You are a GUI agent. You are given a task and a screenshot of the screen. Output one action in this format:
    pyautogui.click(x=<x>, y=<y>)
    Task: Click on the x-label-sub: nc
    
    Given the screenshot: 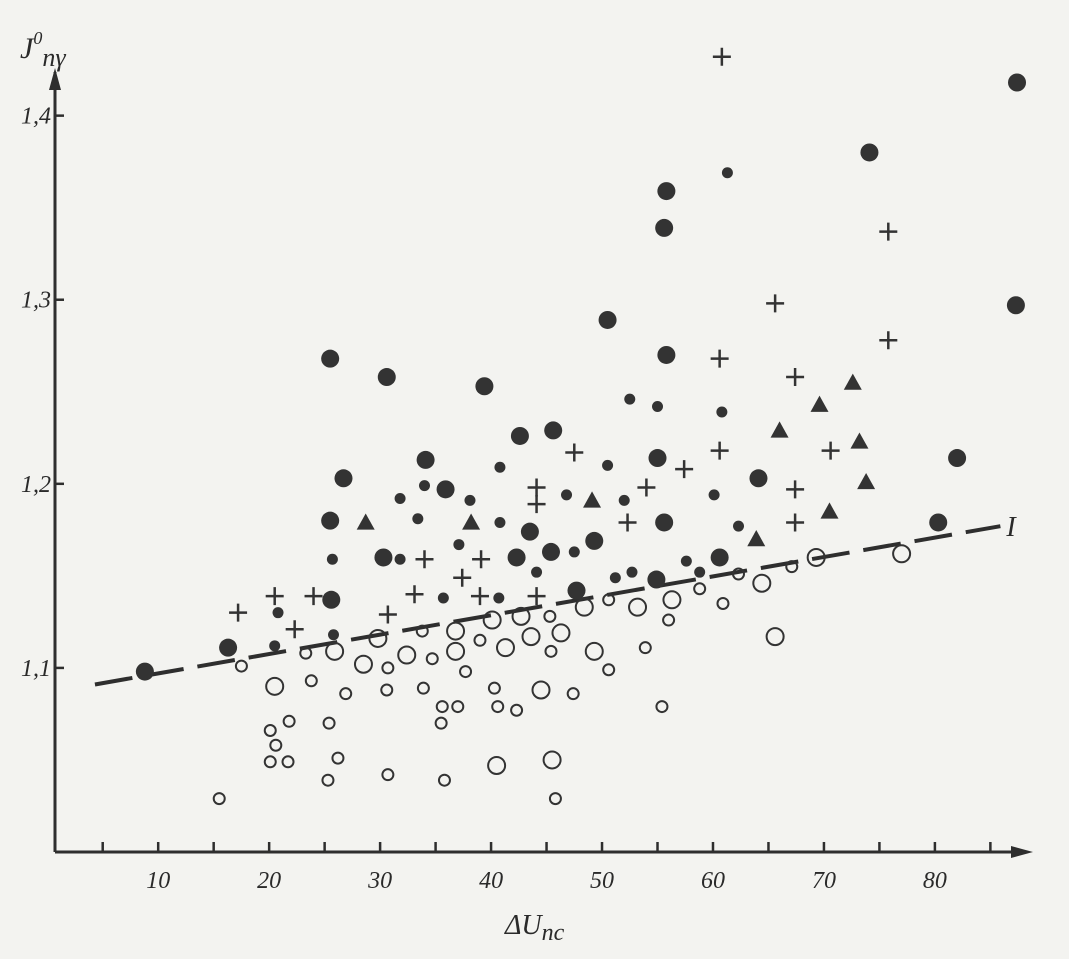 What is the action you would take?
    pyautogui.click(x=553, y=933)
    